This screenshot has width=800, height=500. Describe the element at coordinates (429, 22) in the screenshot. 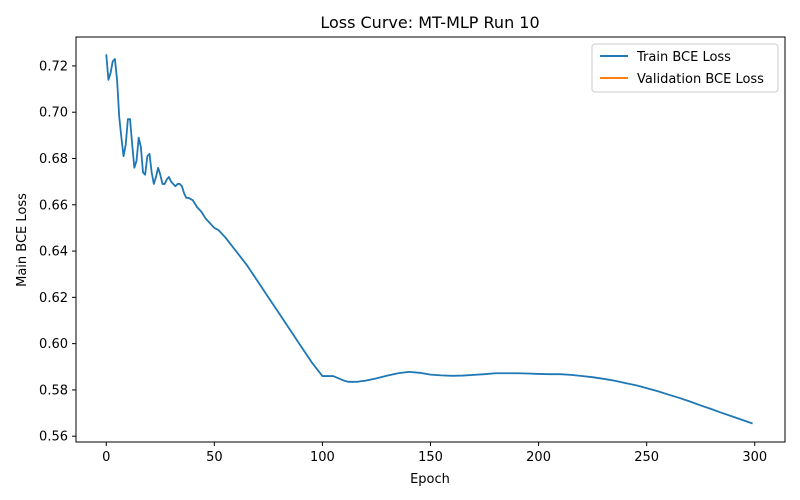

I see `chart-title: Loss Curve: MT-MLP Run 10` at that location.